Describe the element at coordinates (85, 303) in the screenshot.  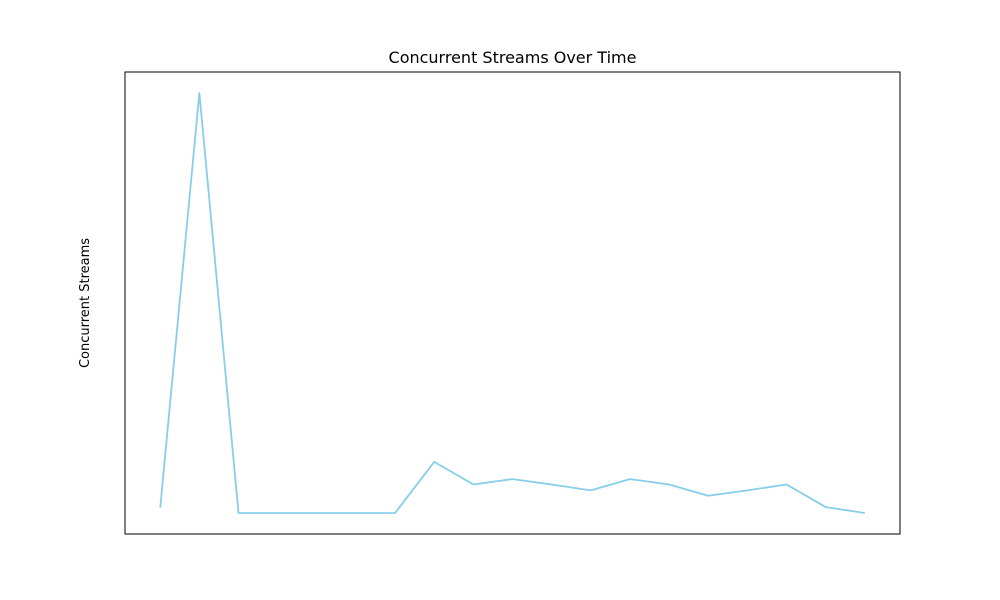
I see `y-axis-label: Concurrent Streams` at that location.